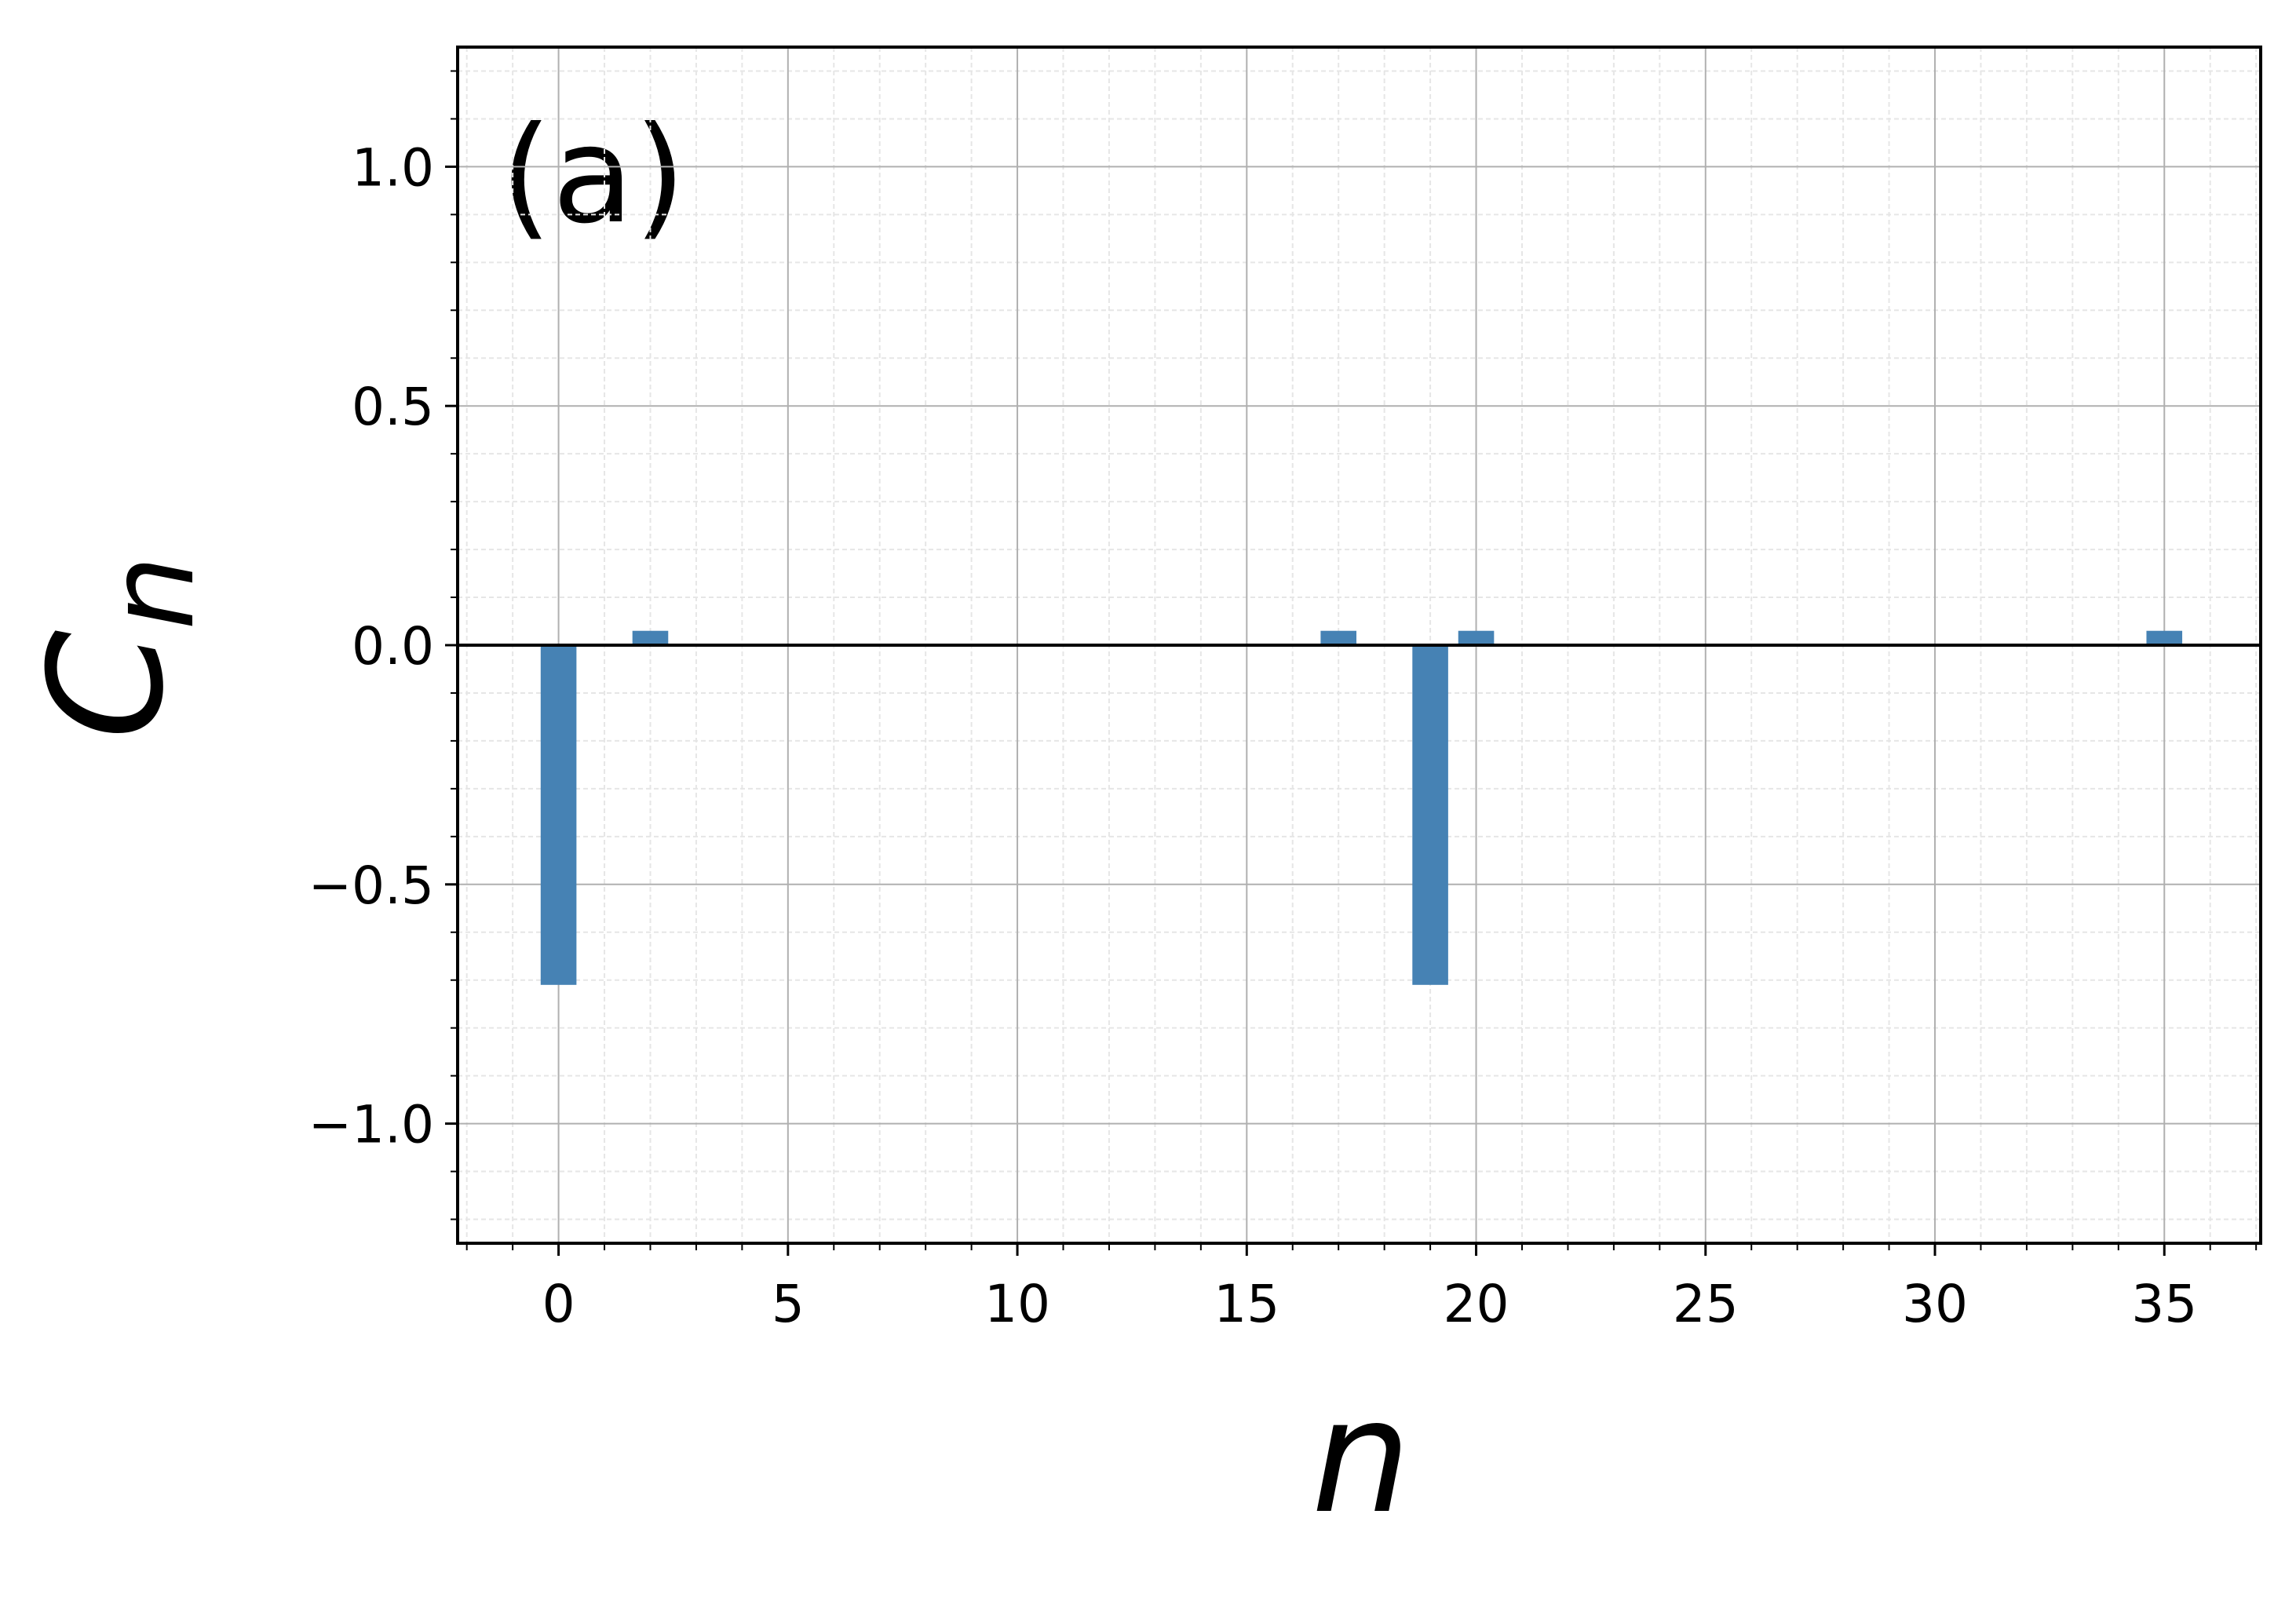  I want to click on y-axis-label: Cn, so click(118, 648).